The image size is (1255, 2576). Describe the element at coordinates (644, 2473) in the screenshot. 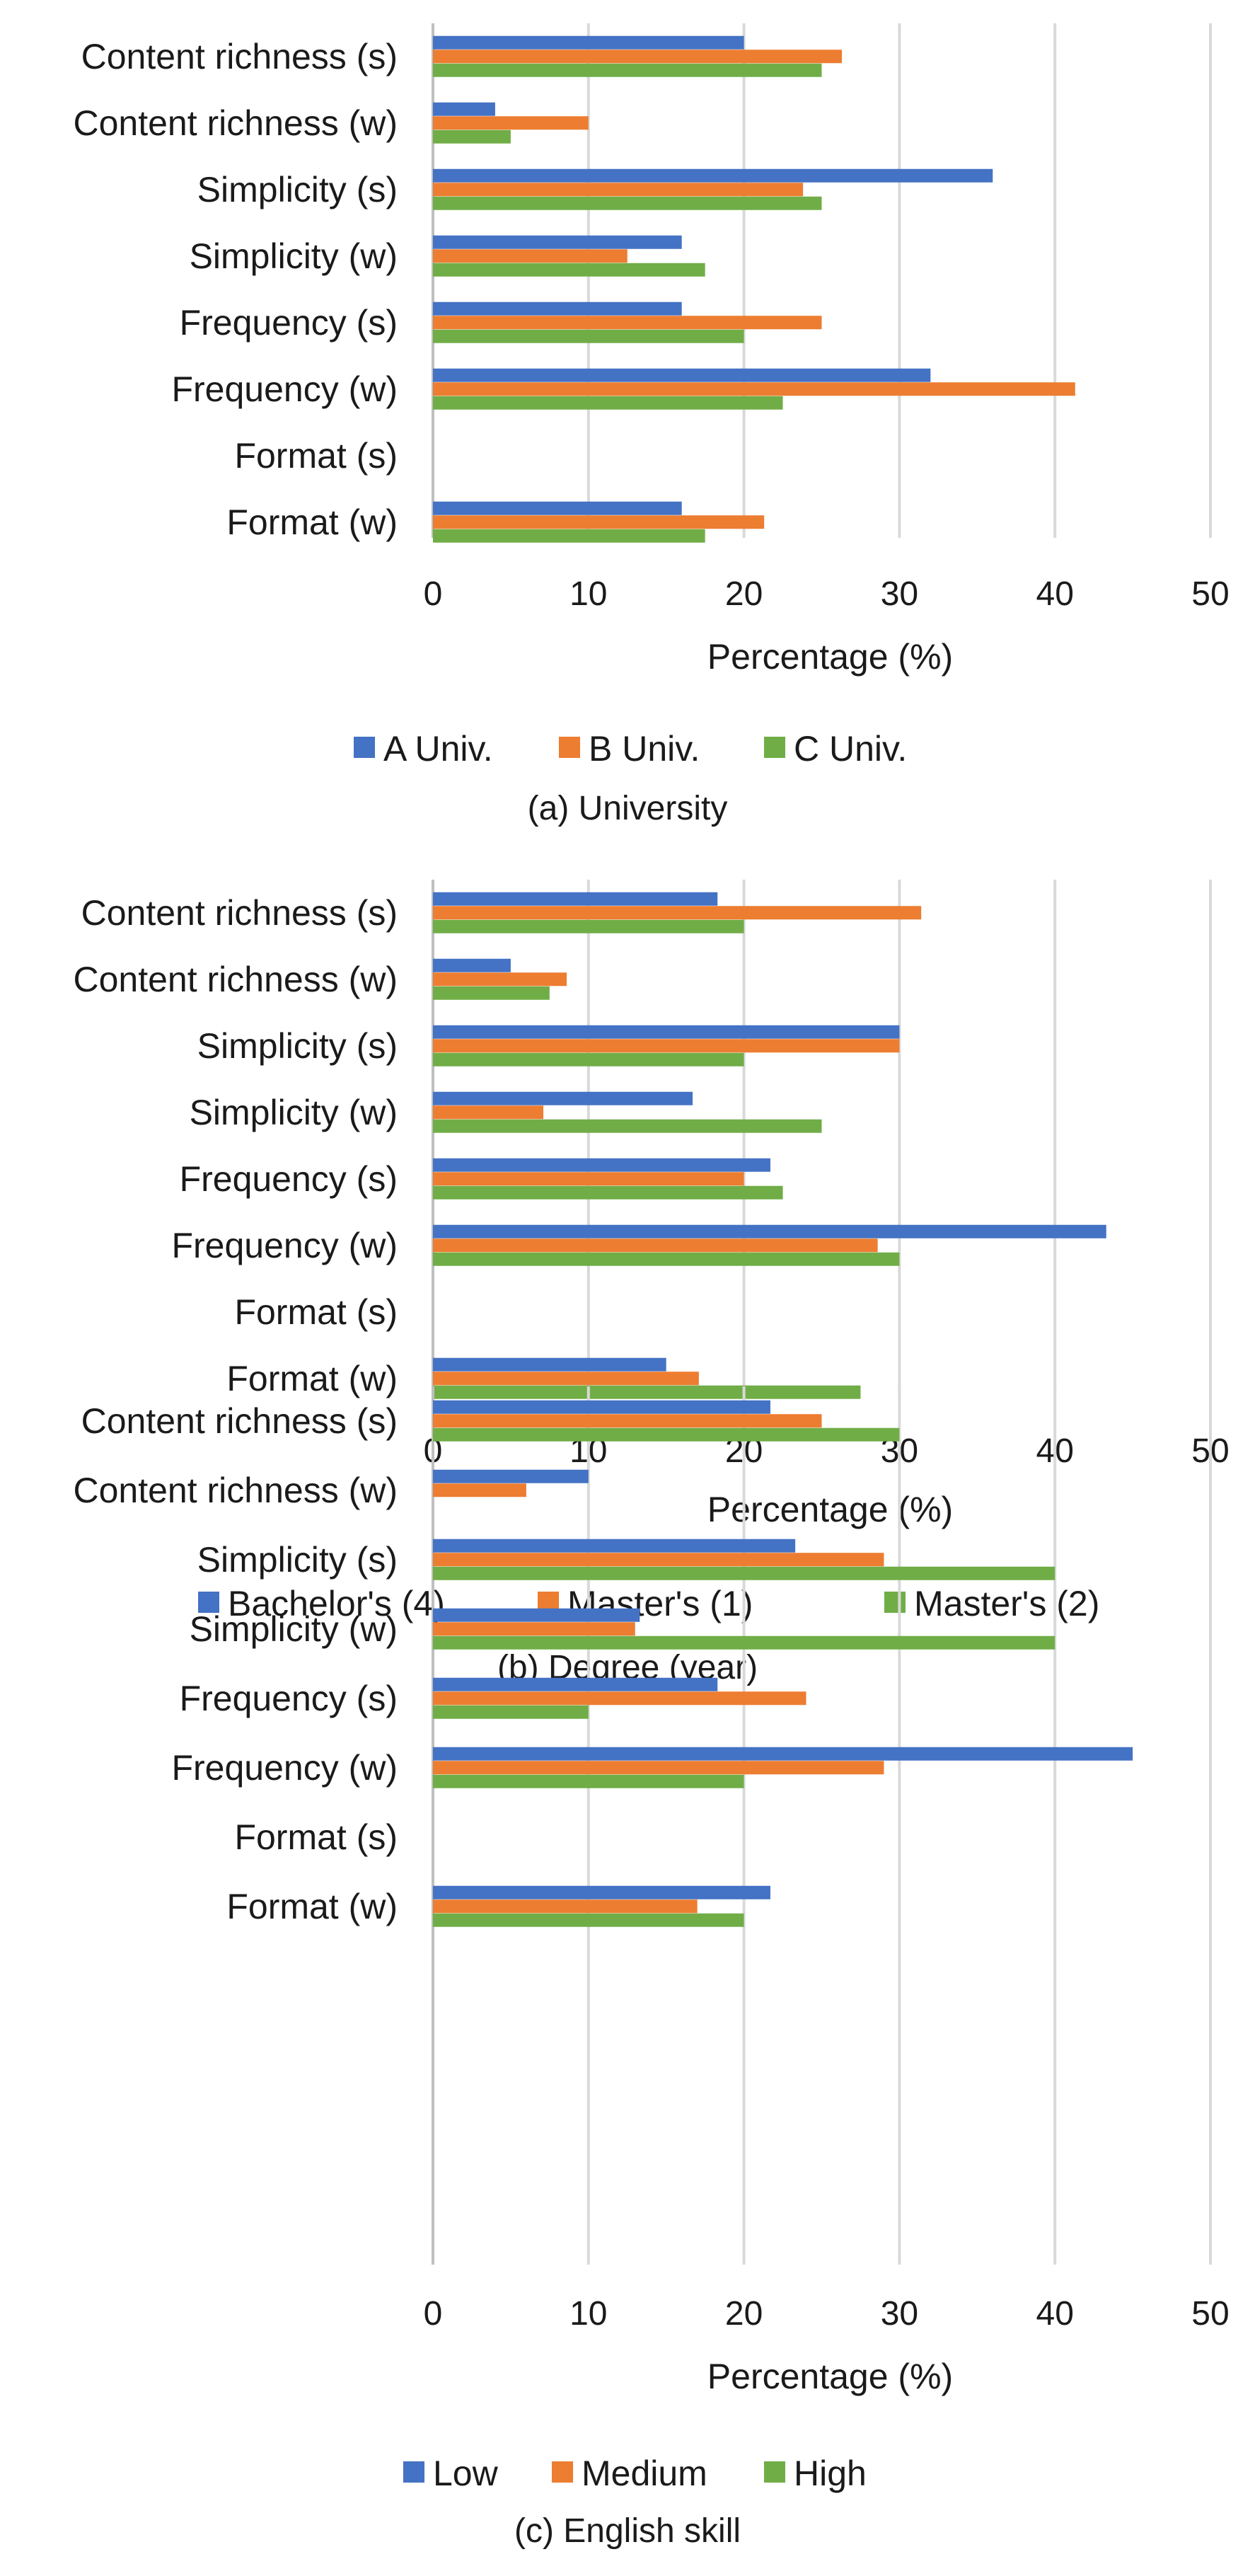

I see `legend-label: Medium` at that location.